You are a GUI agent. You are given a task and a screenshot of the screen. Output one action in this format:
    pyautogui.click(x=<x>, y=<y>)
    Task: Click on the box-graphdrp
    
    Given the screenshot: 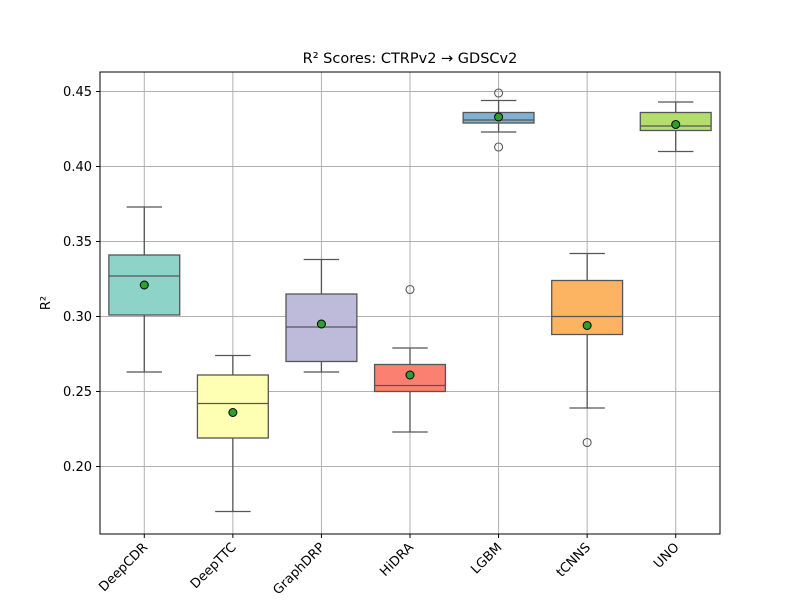 What is the action you would take?
    pyautogui.click(x=321, y=315)
    